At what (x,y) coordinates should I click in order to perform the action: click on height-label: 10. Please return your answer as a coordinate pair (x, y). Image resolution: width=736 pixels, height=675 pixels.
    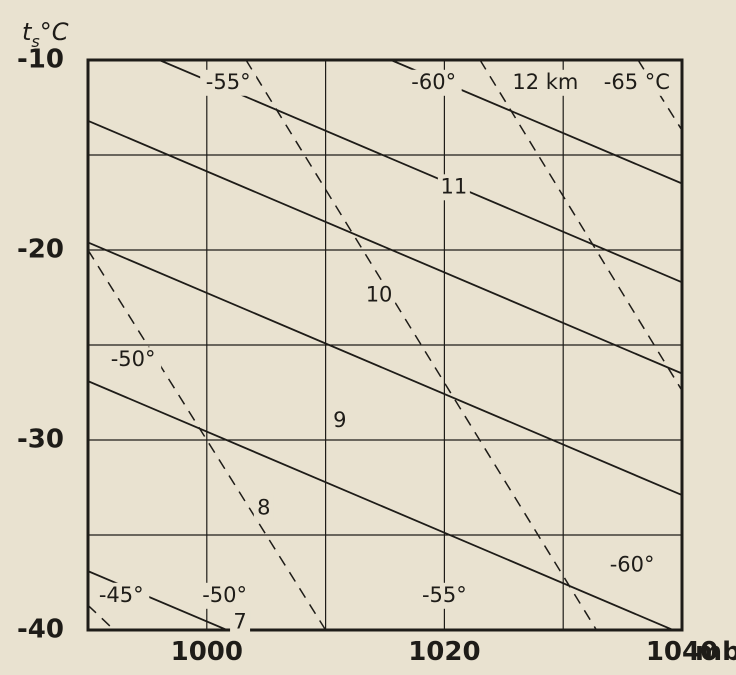
    Looking at the image, I should click on (379, 295).